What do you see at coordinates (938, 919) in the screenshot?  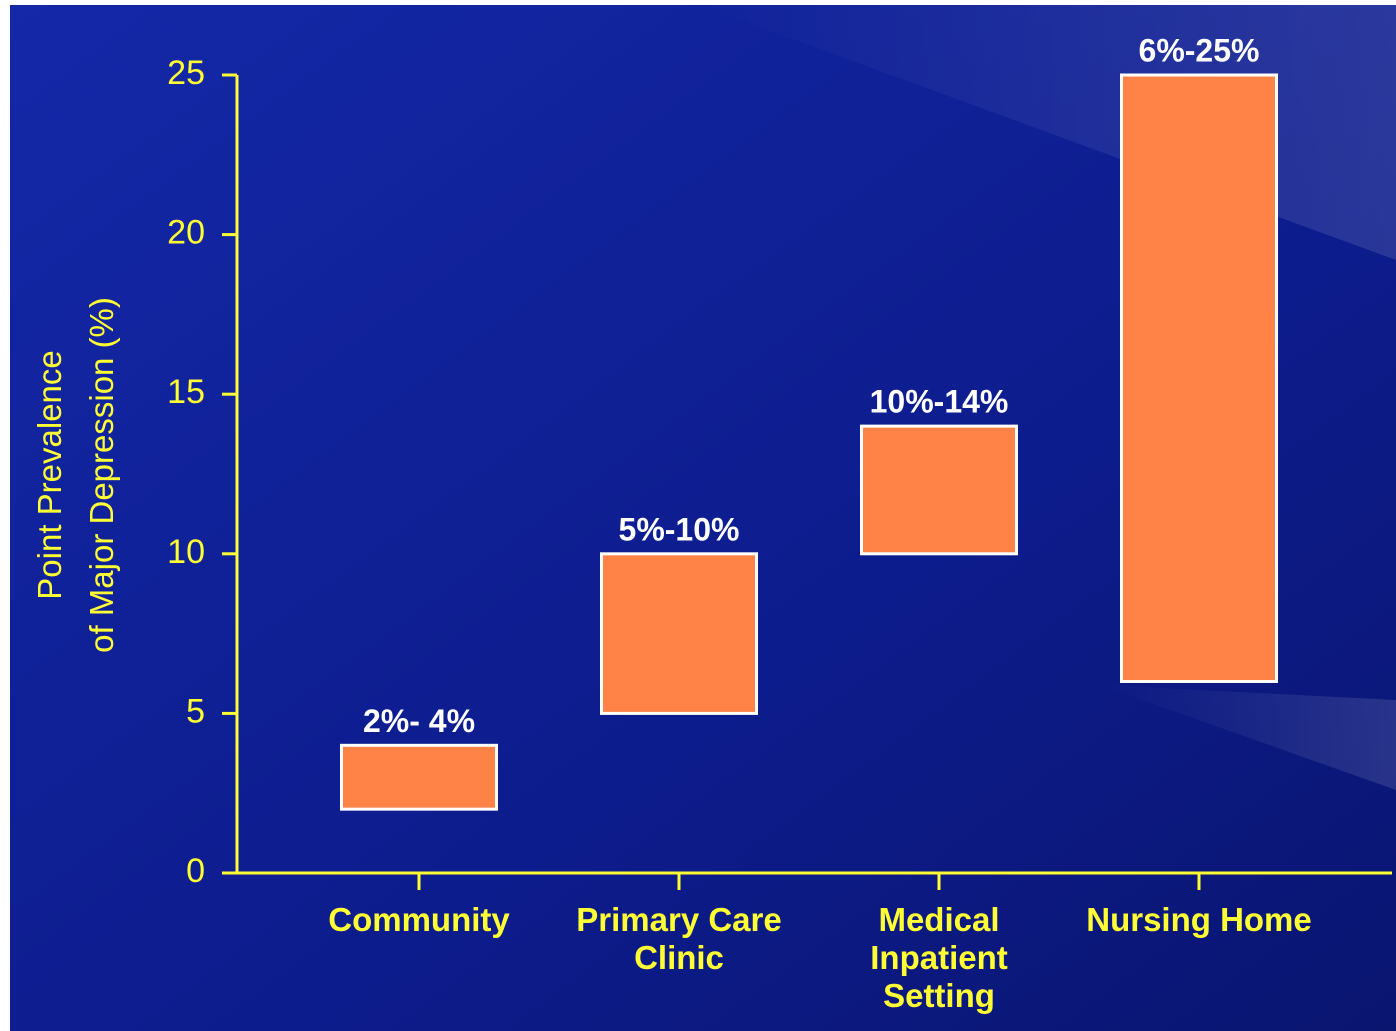 I see `x-tick-label-line: Medical` at bounding box center [938, 919].